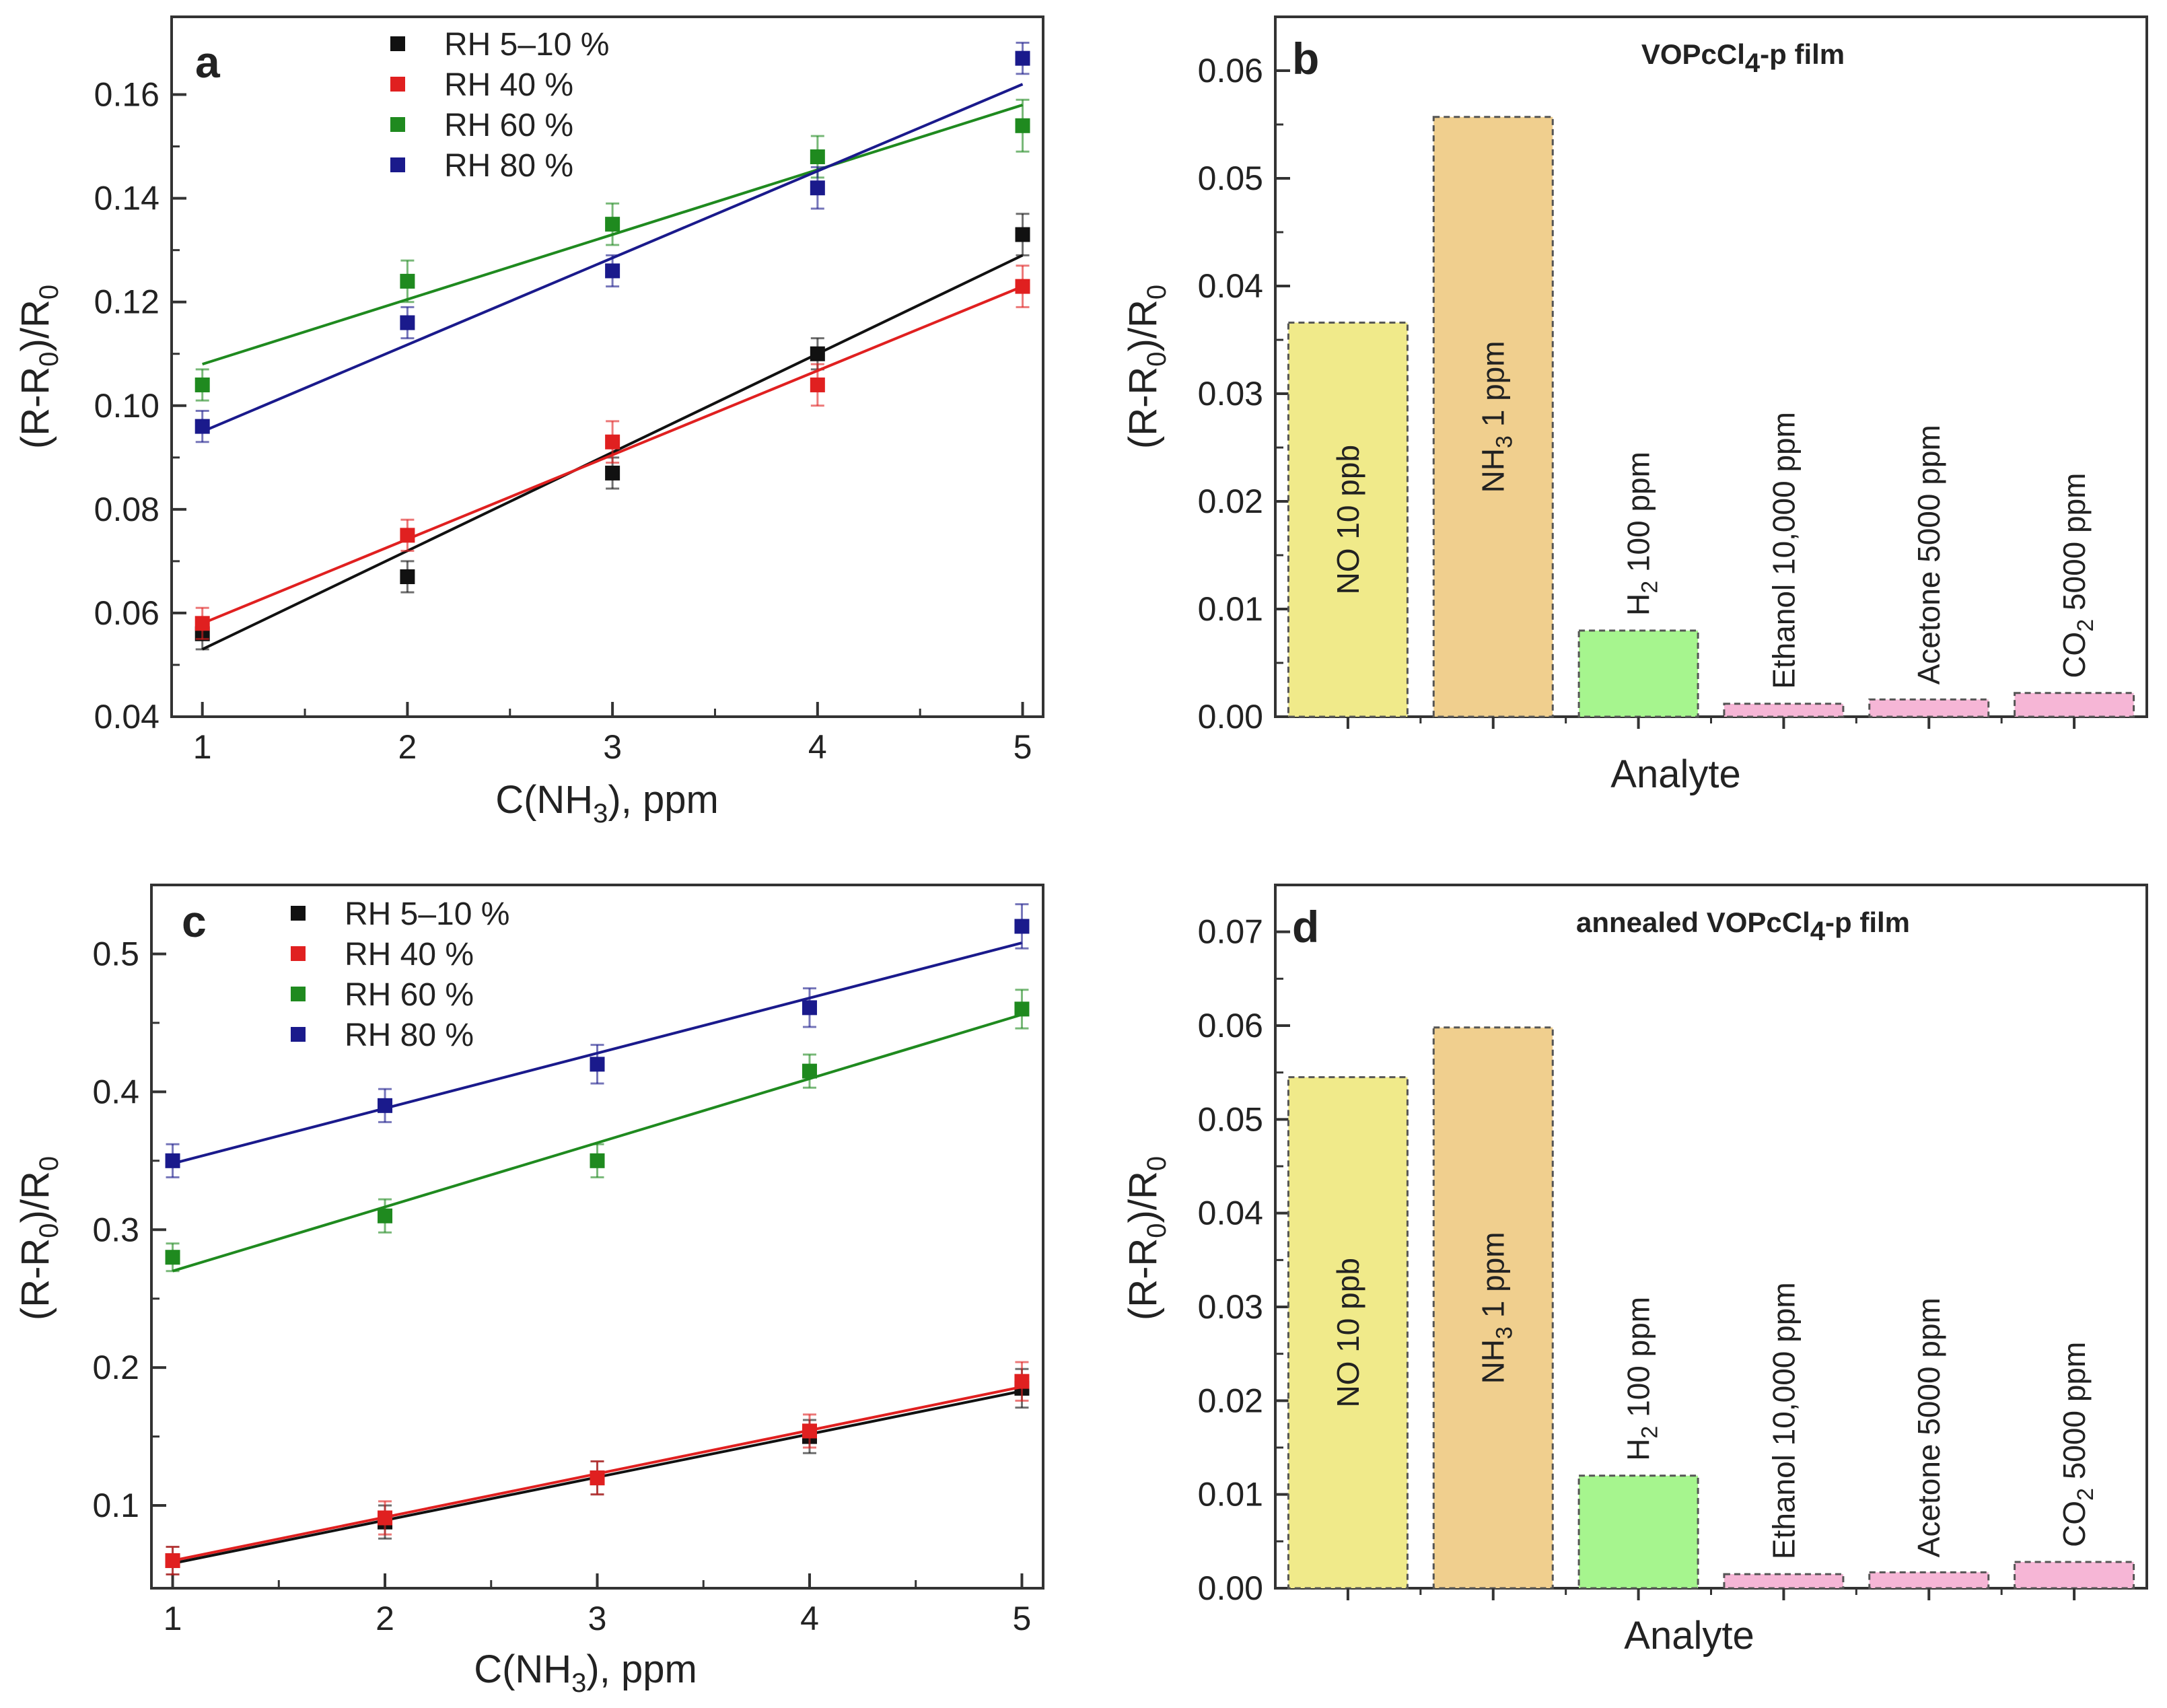 The height and width of the screenshot is (1708, 2167). What do you see at coordinates (1493, 417) in the screenshot?
I see `bar-b-nh3-1-ppm` at bounding box center [1493, 417].